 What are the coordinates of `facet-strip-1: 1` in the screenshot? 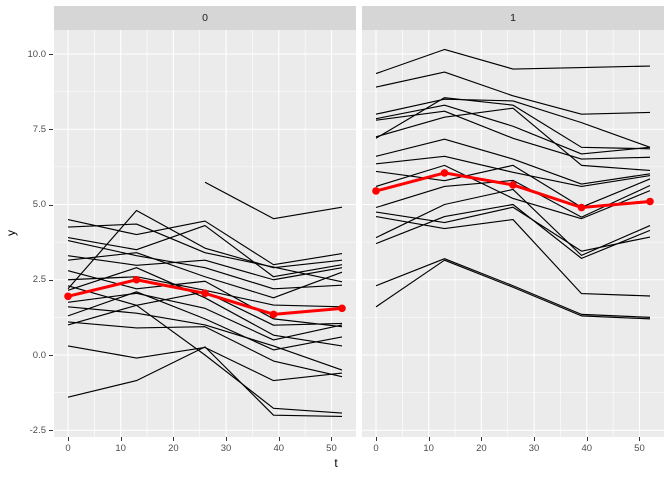 It's located at (513, 18).